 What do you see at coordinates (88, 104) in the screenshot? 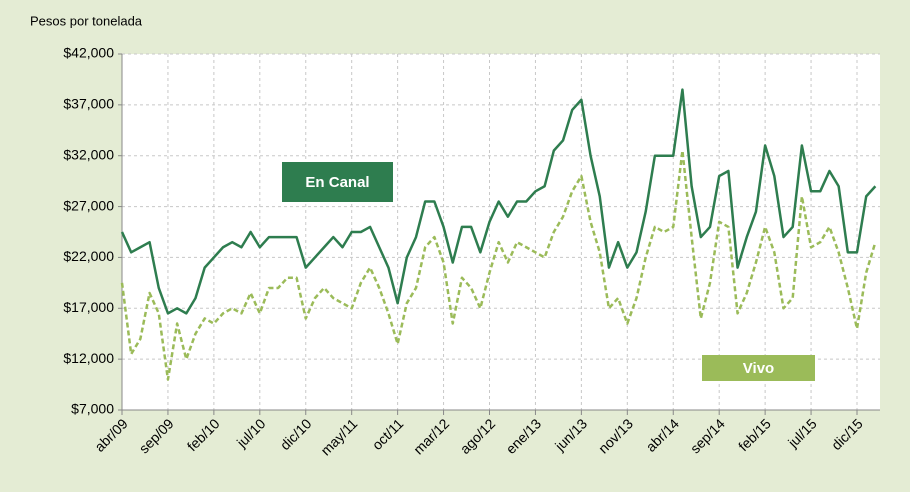
I see `y-tick-label: $37,000` at bounding box center [88, 104].